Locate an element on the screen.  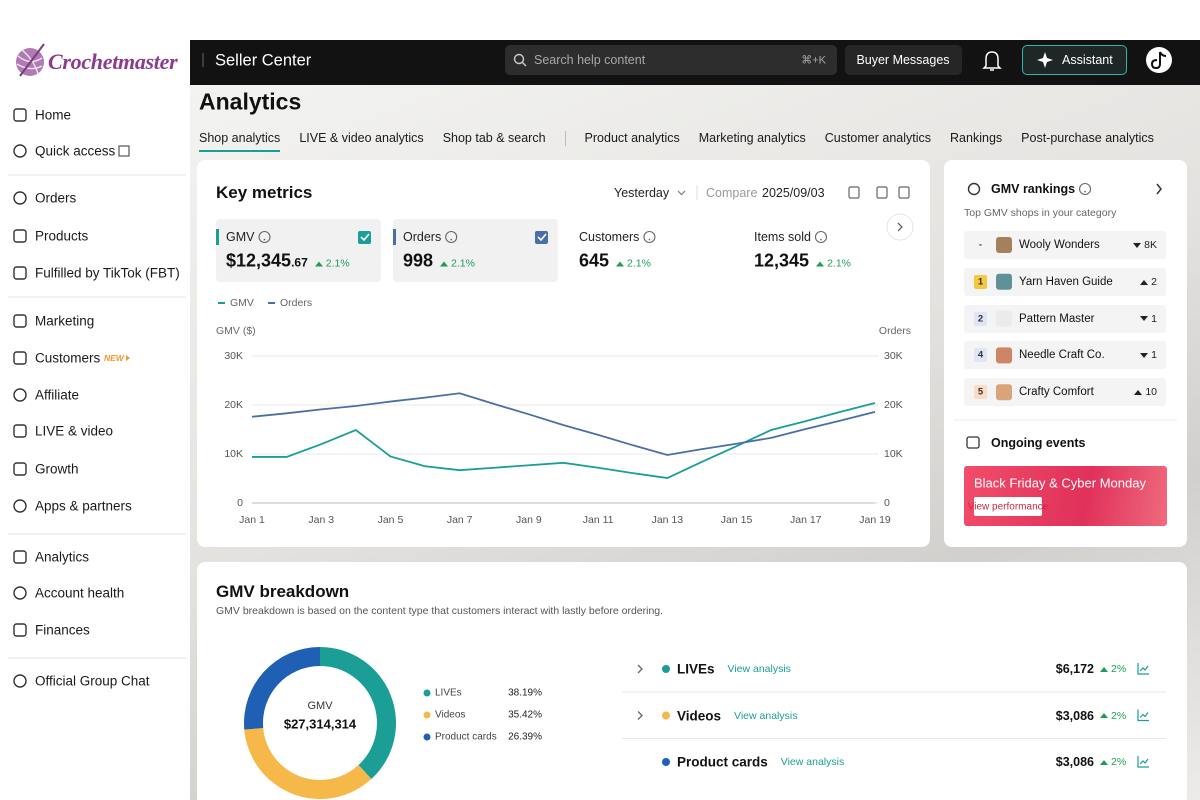
nav-item: Apps & partners is located at coordinates (83, 506).